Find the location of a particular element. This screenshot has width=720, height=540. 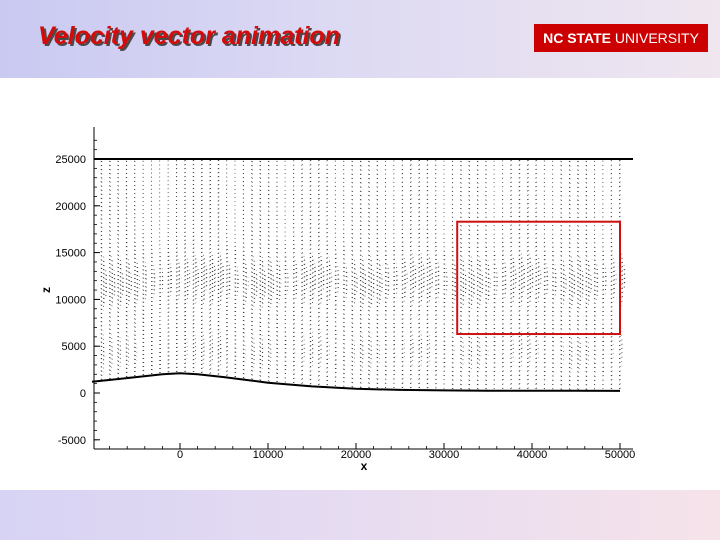

footer-band is located at coordinates (360, 515).